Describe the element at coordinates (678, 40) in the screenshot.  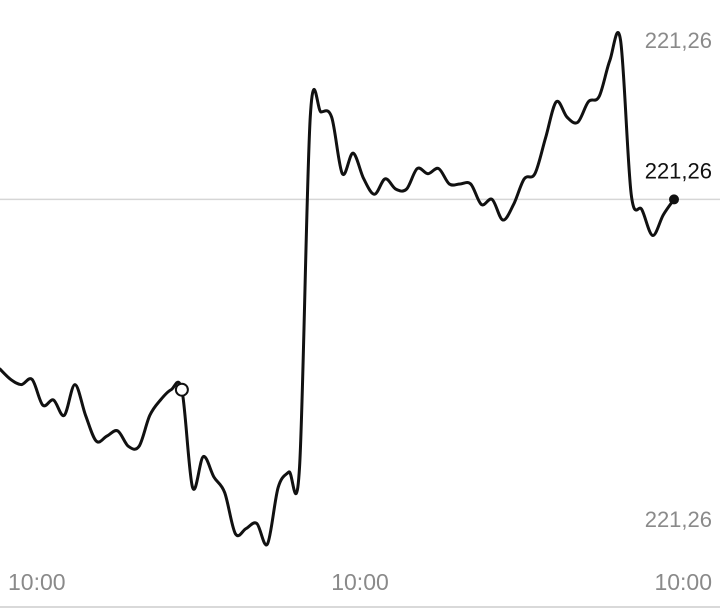
I see `y-axis-max-label: 221,26` at that location.